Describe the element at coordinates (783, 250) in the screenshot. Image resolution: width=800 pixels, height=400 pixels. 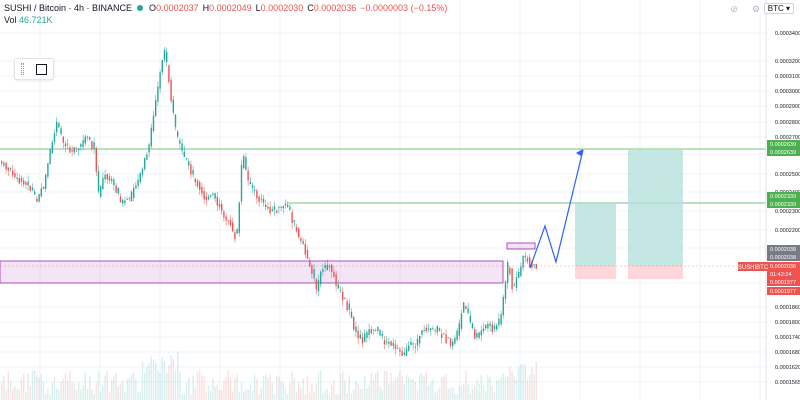
I see `price-tag-label: 0.0002038` at that location.